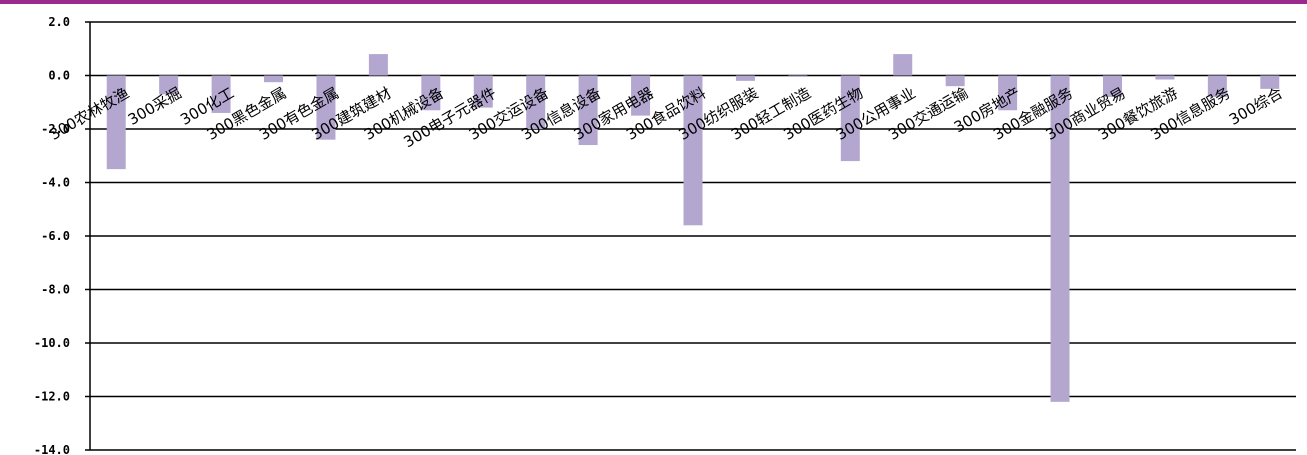 Image resolution: width=1307 pixels, height=455 pixels. Describe the element at coordinates (55, 236) in the screenshot. I see `y-tick-label: -6.0` at that location.